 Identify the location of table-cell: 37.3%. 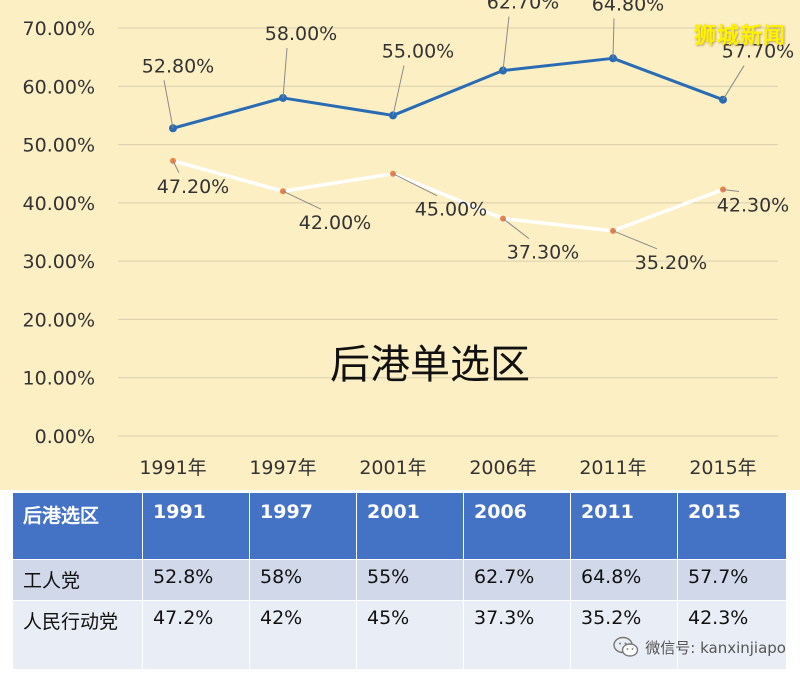
(517, 635).